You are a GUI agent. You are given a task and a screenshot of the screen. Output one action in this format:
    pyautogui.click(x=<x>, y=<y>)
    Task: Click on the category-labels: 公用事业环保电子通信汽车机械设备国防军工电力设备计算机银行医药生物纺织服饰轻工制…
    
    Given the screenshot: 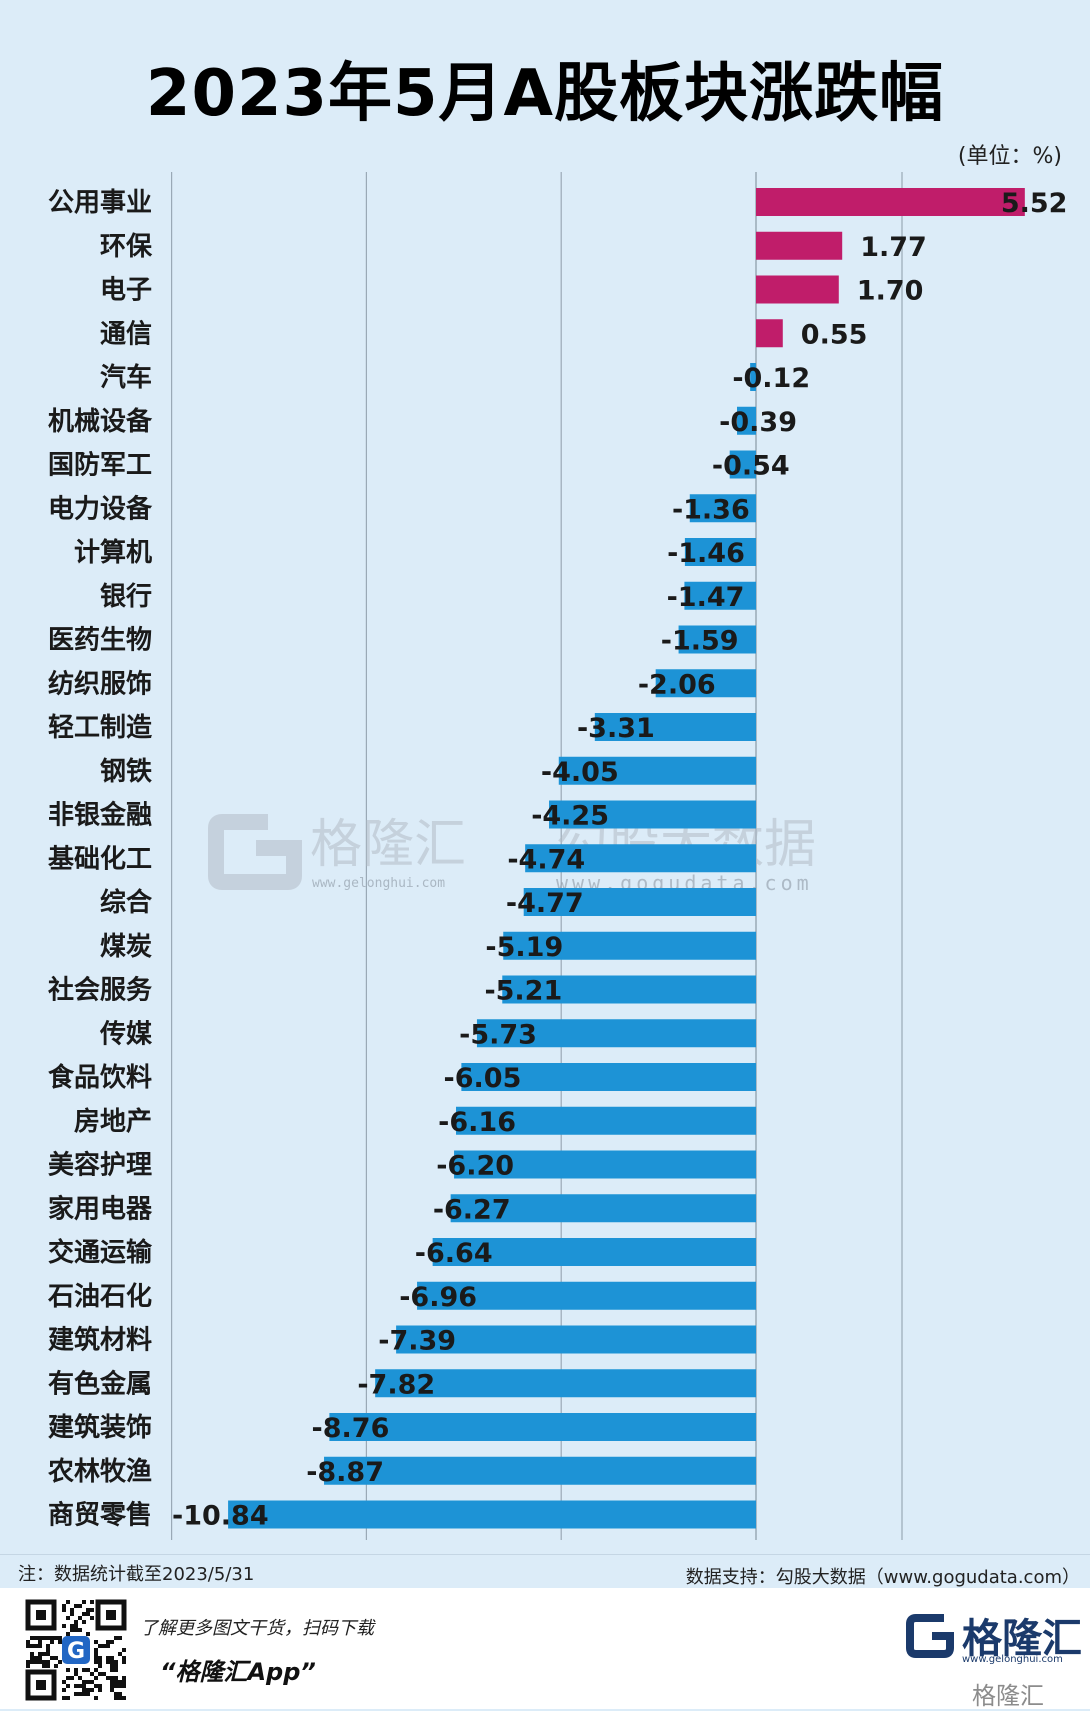 What is the action you would take?
    pyautogui.click(x=100, y=859)
    